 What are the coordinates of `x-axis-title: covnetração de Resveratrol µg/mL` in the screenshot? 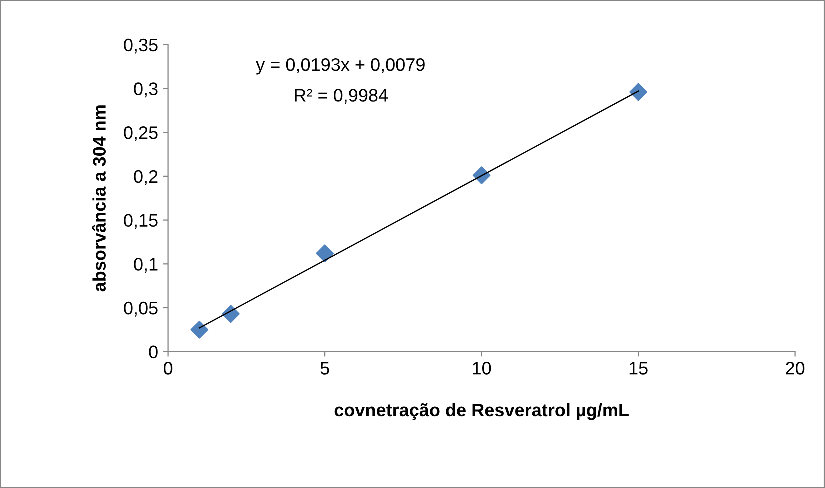 It's located at (481, 411).